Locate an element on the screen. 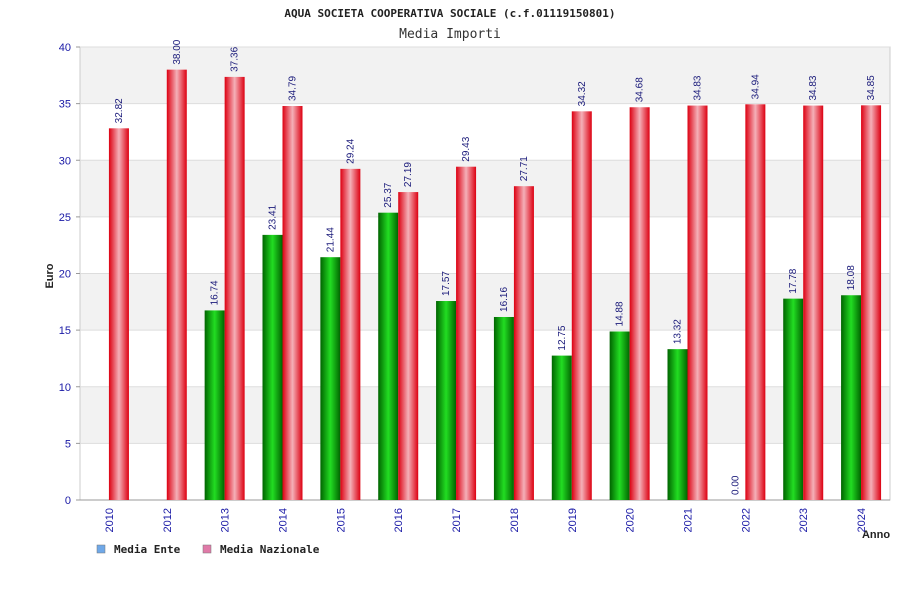 The height and width of the screenshot is (600, 900). data-label: 0.00 is located at coordinates (735, 485).